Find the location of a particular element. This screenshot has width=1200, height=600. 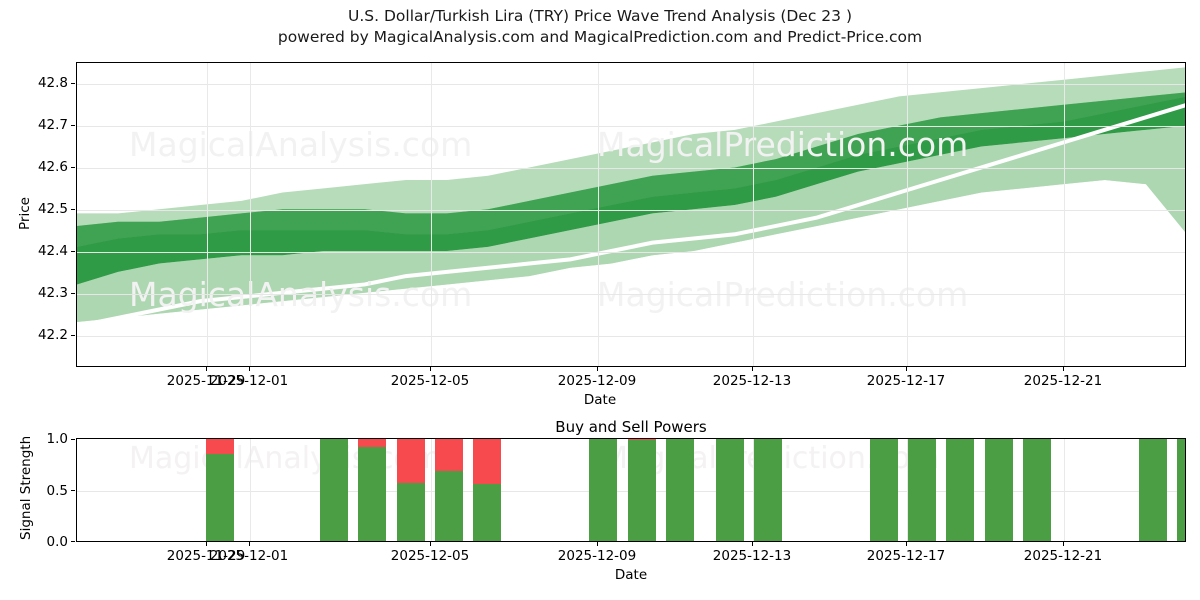

ytick-label-42.5: 42.5 is located at coordinates (52, 209).